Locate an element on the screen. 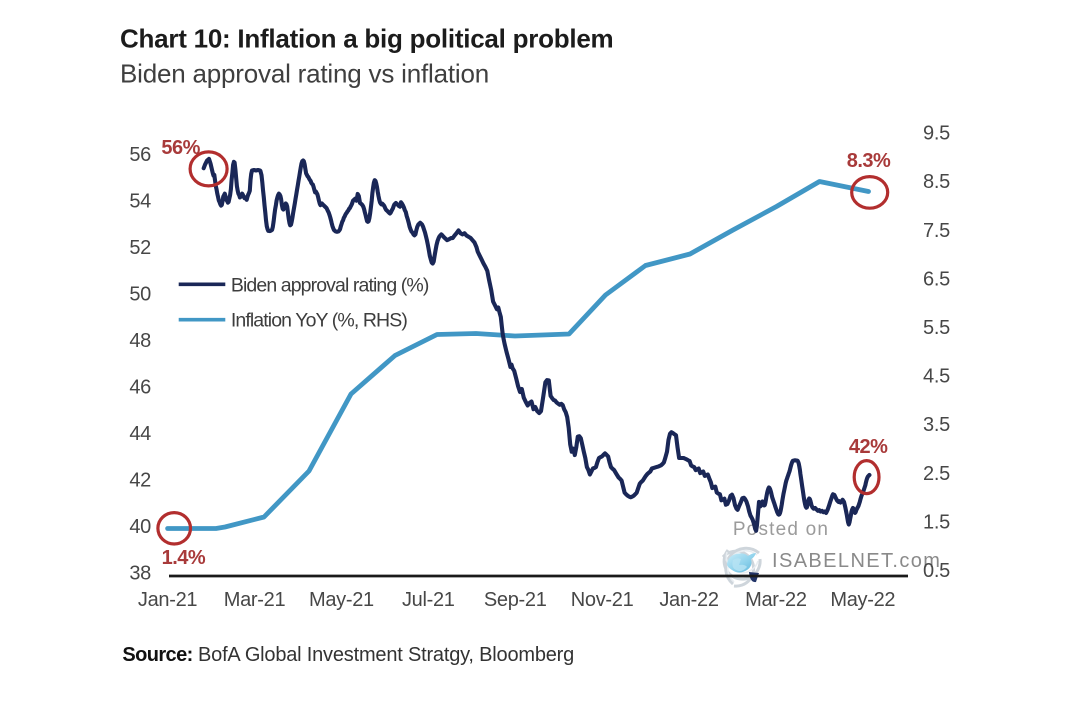  svg-text: 5.5 is located at coordinates (936, 328).